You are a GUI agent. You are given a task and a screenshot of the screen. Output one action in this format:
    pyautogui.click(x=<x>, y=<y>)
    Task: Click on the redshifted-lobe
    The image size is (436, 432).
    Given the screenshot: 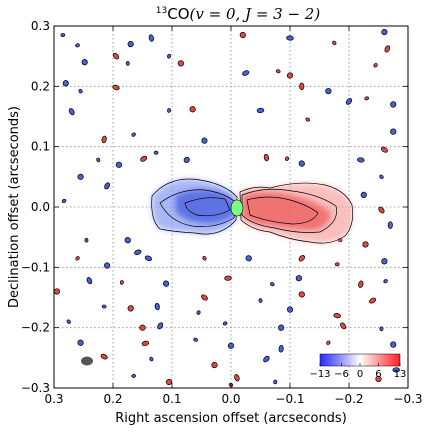 What is the action you would take?
    pyautogui.click(x=296, y=213)
    